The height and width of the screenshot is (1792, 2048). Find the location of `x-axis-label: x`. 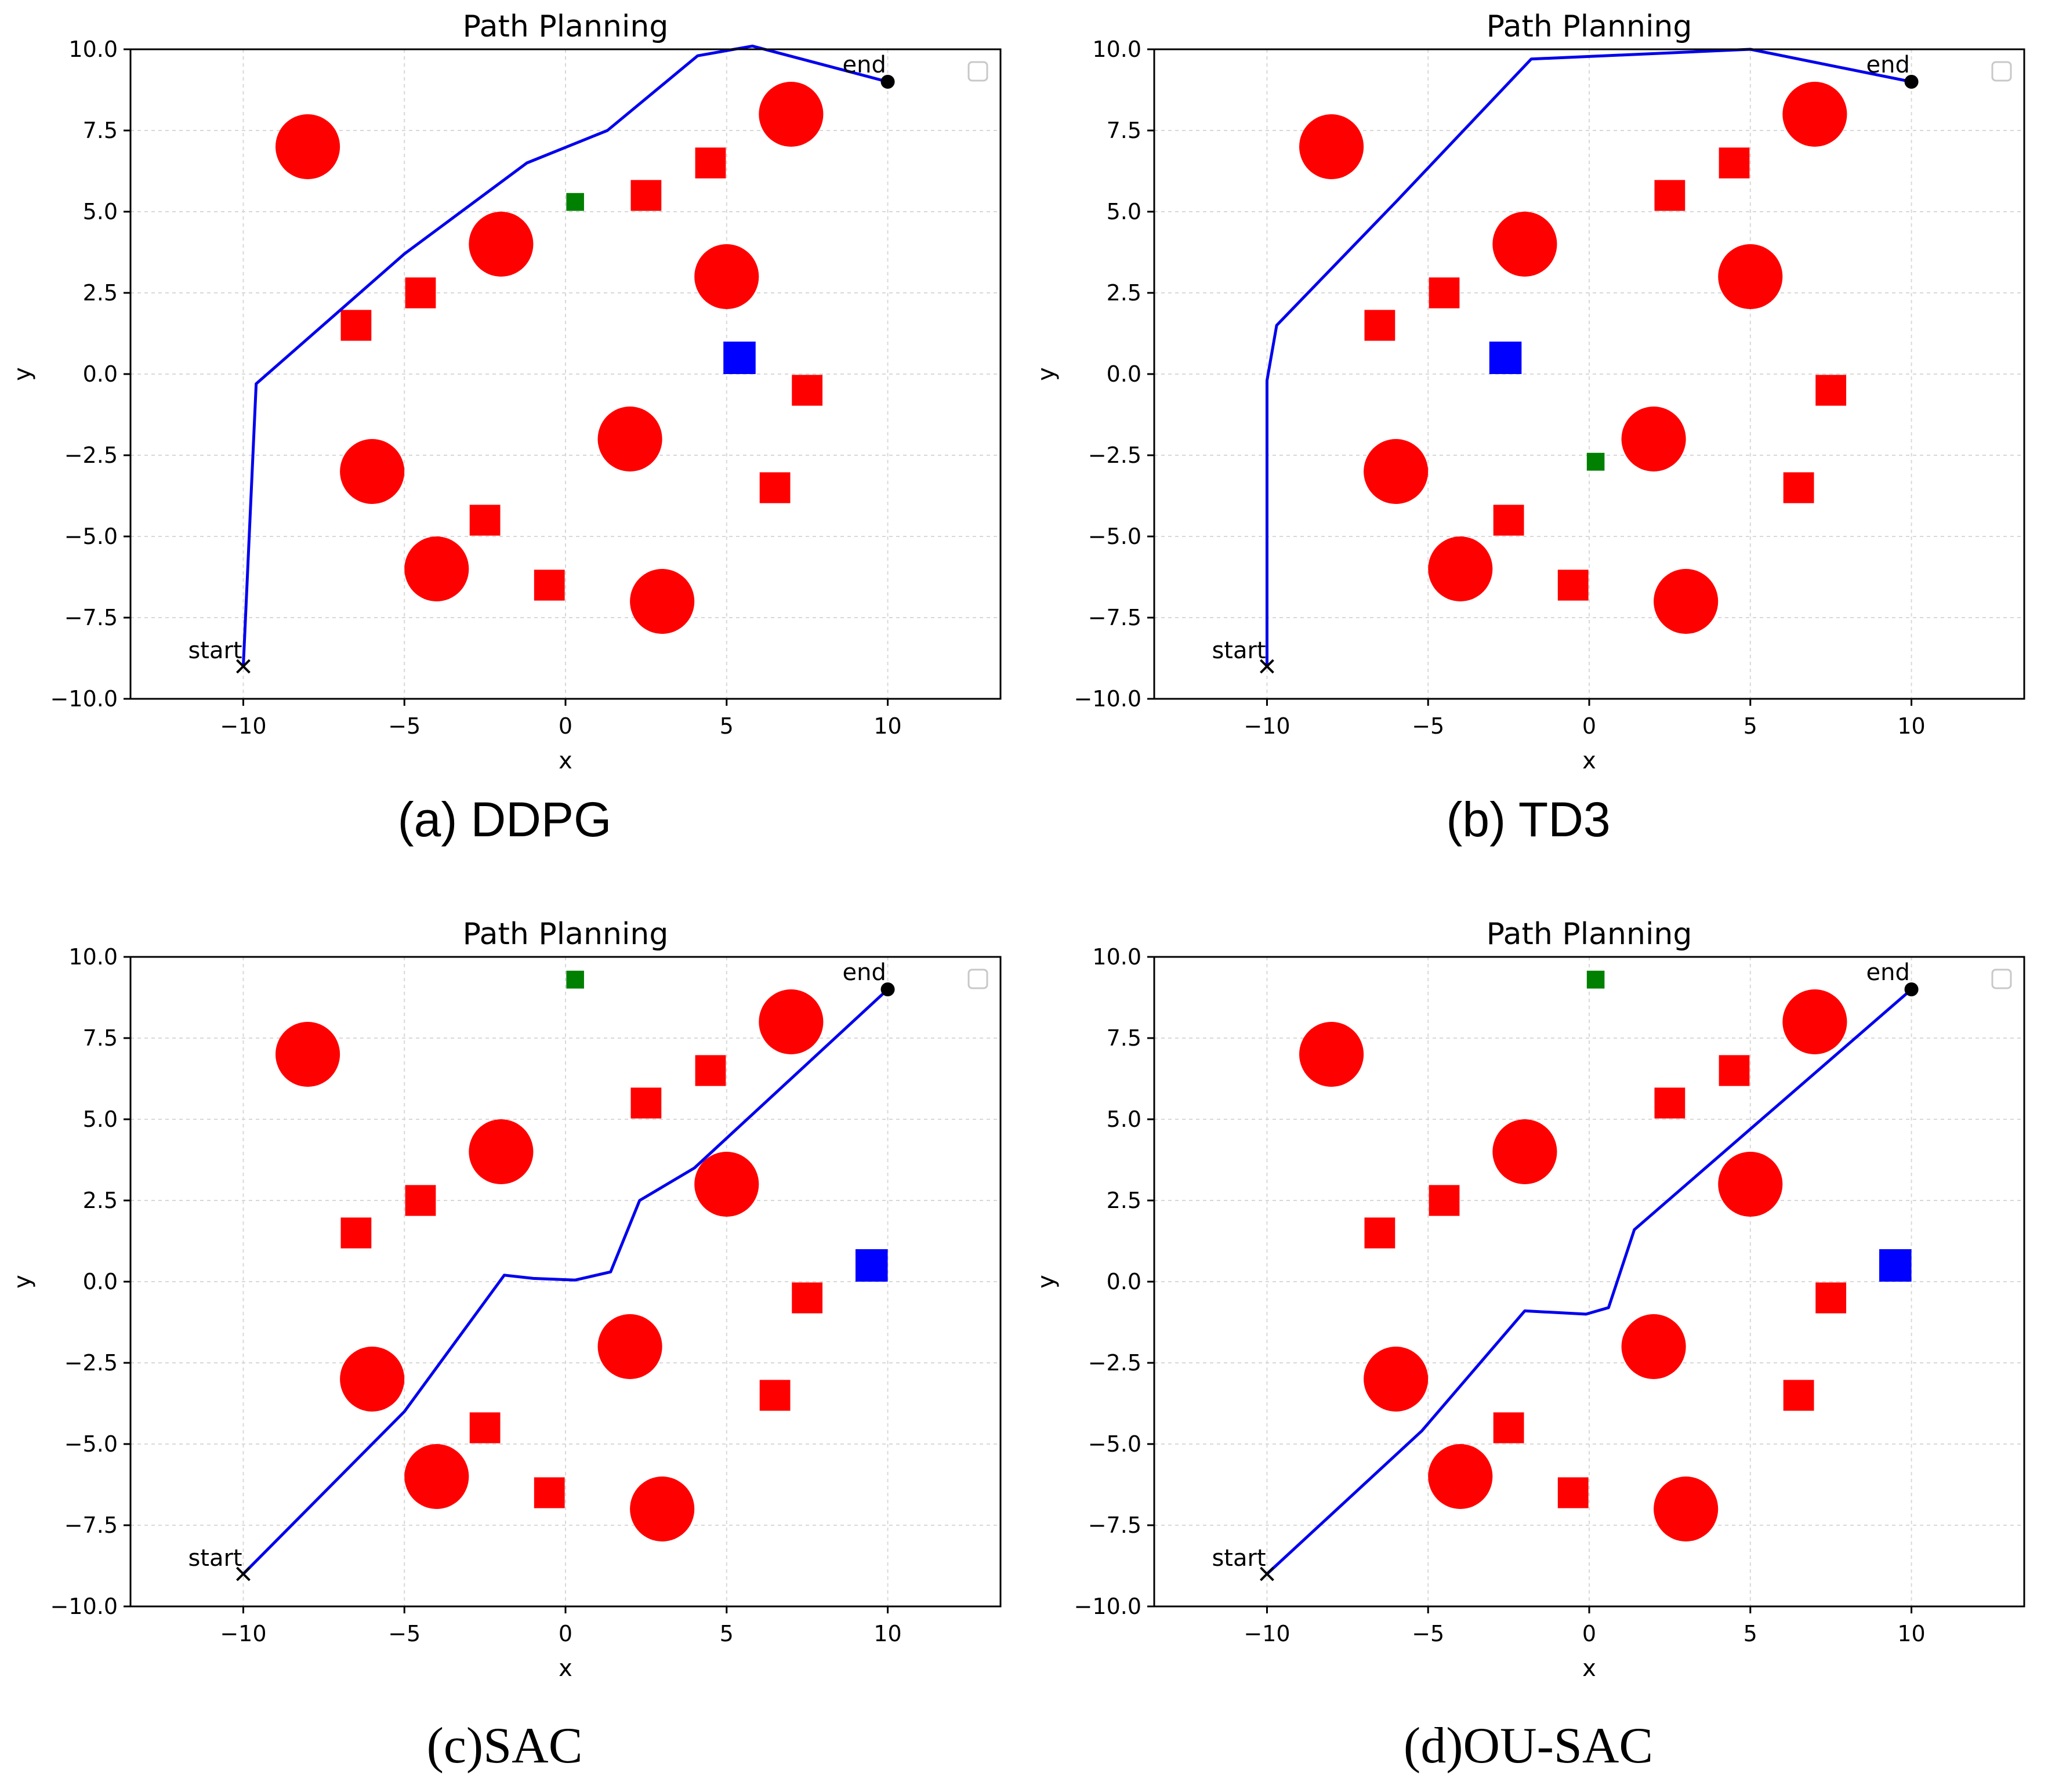

x-axis-label: x is located at coordinates (1589, 1668).